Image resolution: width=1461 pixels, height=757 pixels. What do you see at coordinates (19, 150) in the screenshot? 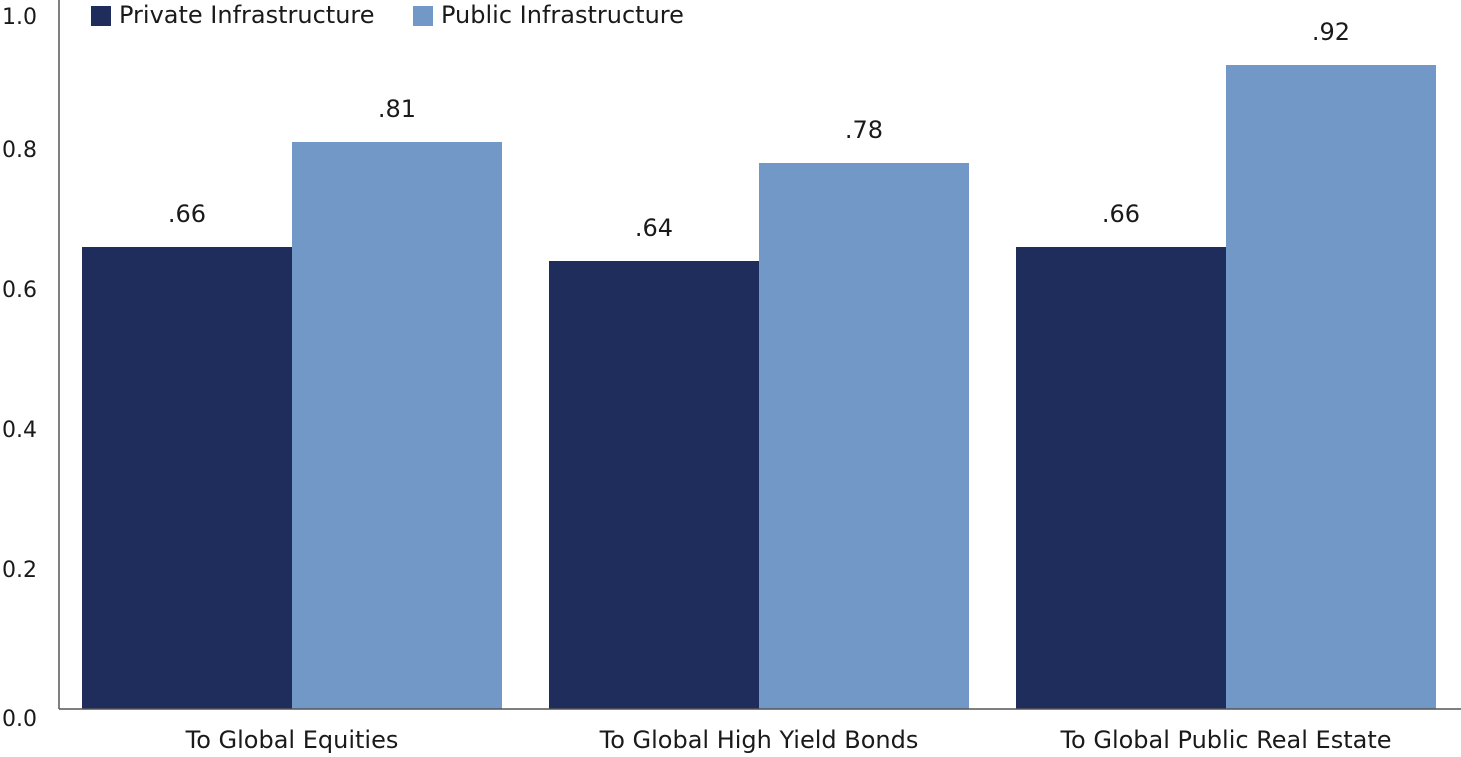
I see `y-tick-label: 0.8` at bounding box center [19, 150].